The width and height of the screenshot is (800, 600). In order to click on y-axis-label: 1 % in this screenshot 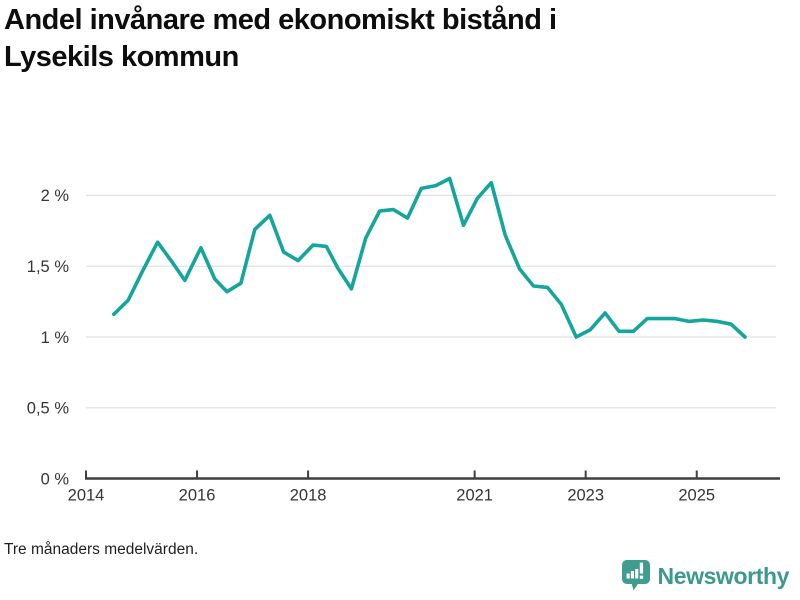, I will do `click(55, 338)`.